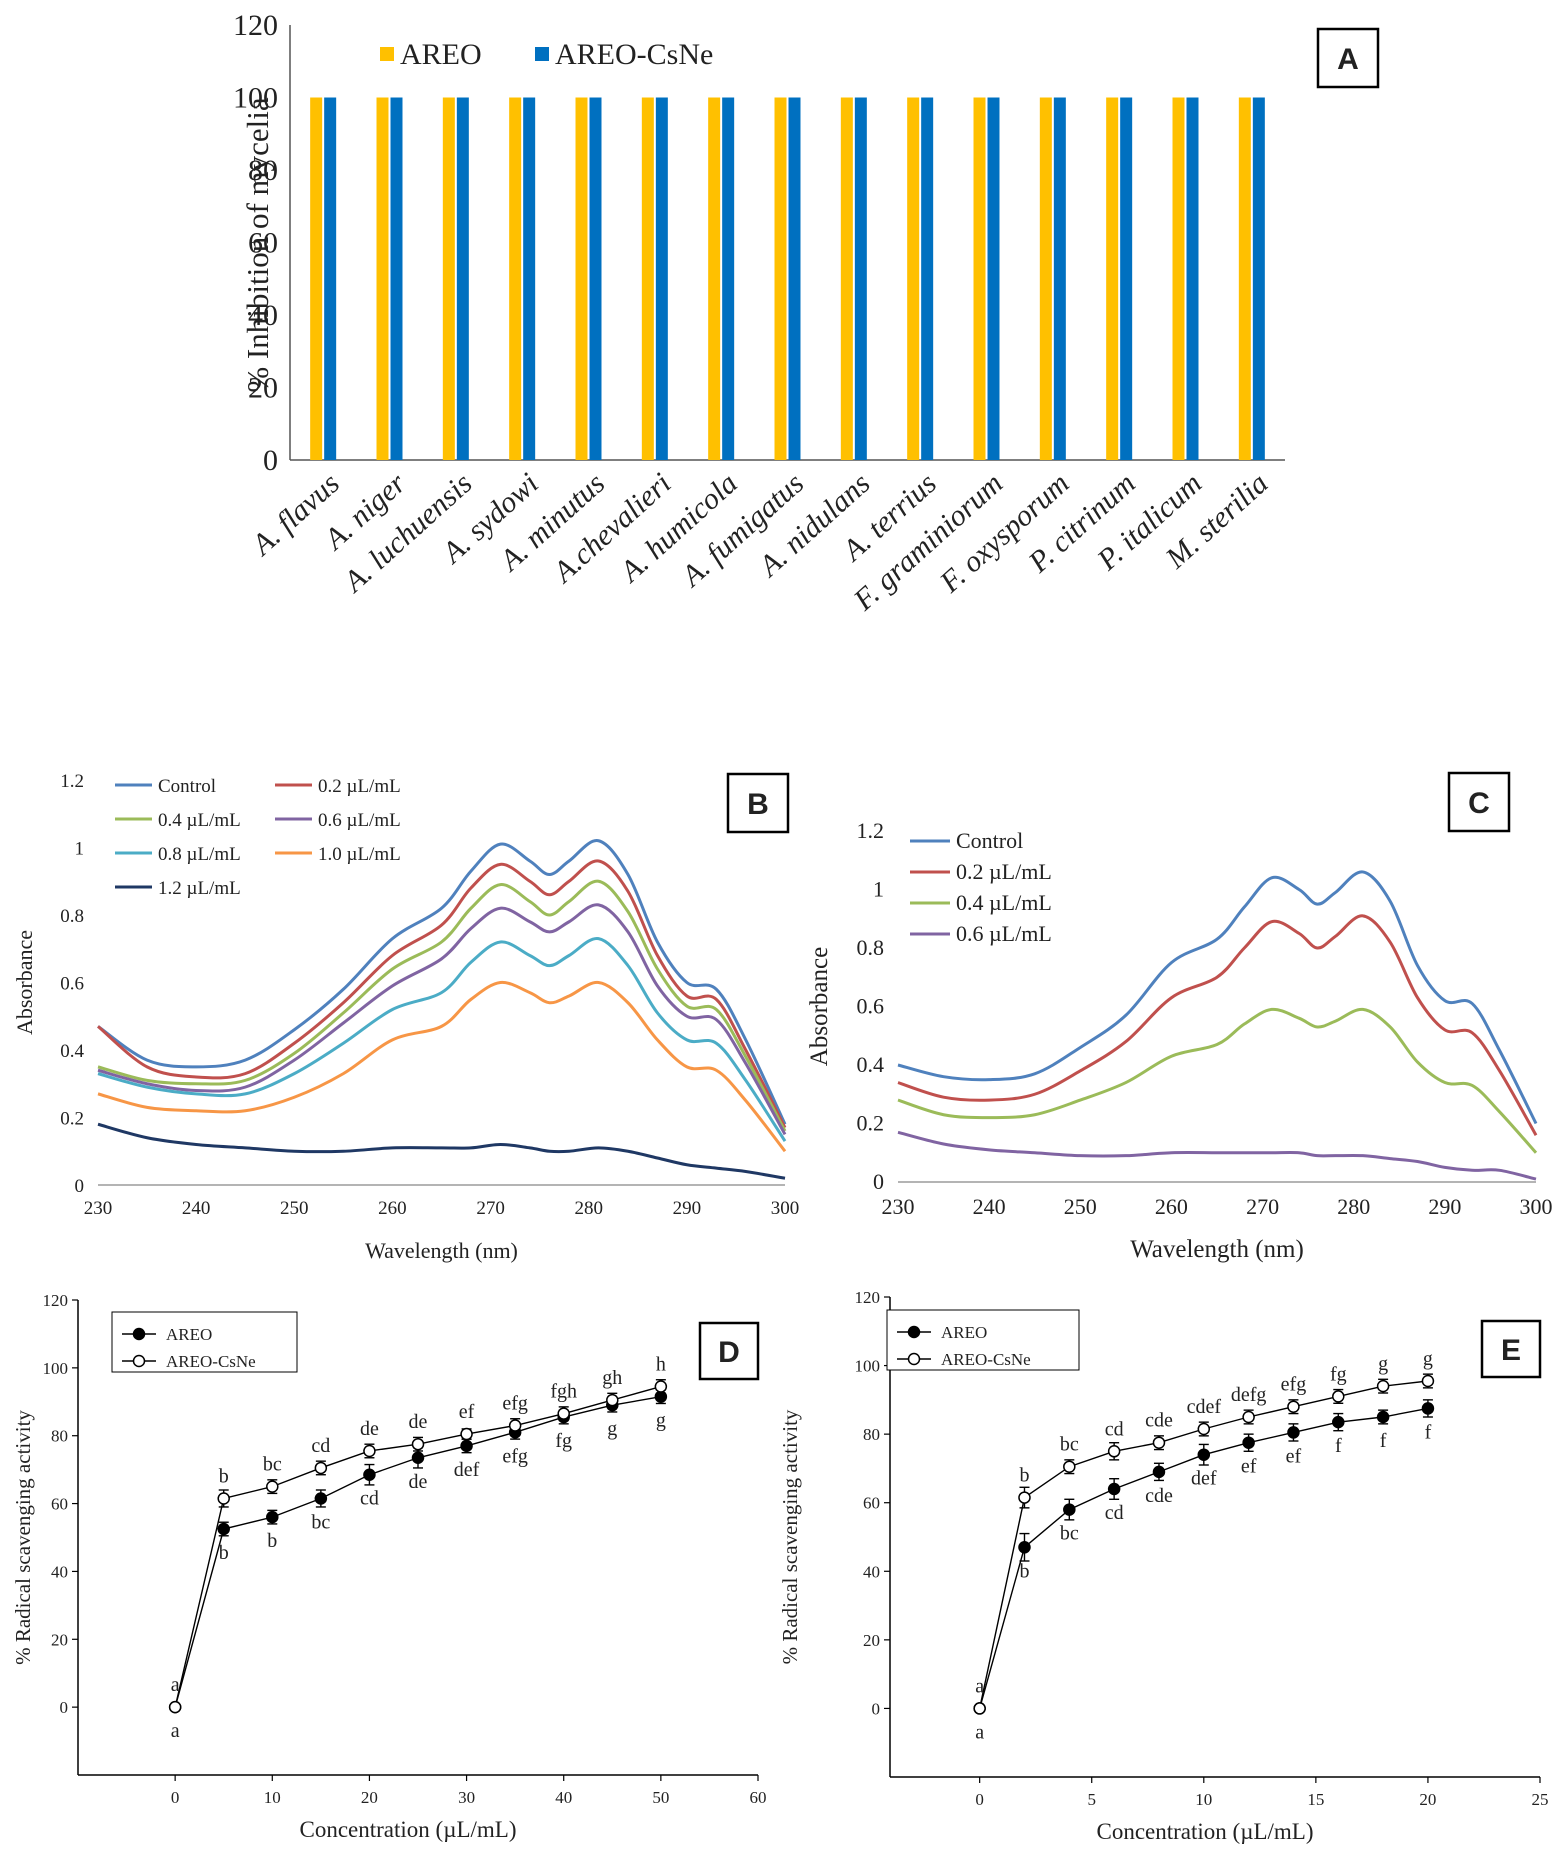  I want to click on x-axis-title: Concentration (µL/mL), so click(408, 1829).